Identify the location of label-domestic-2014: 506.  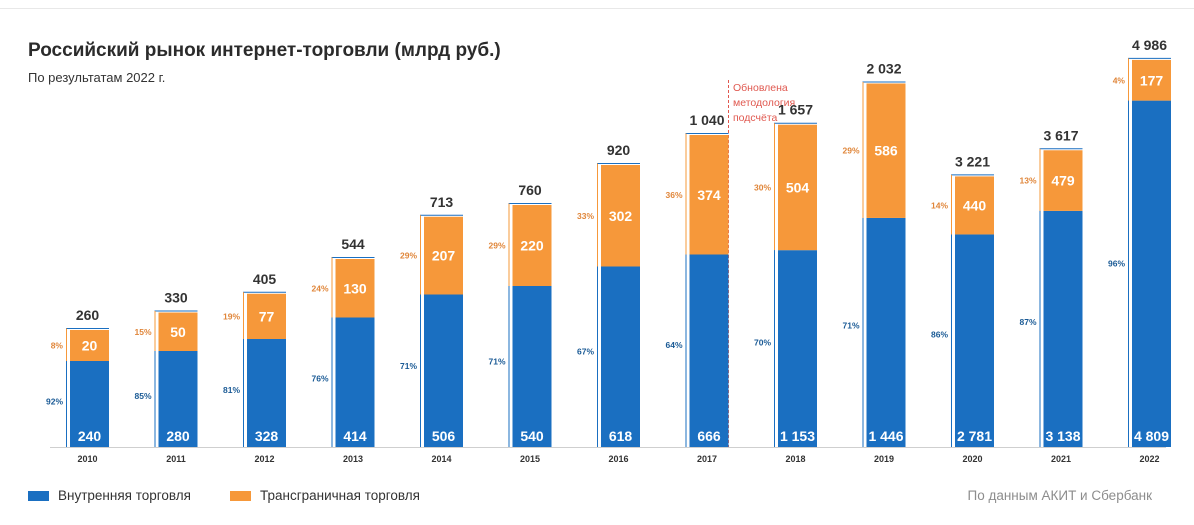
(444, 436).